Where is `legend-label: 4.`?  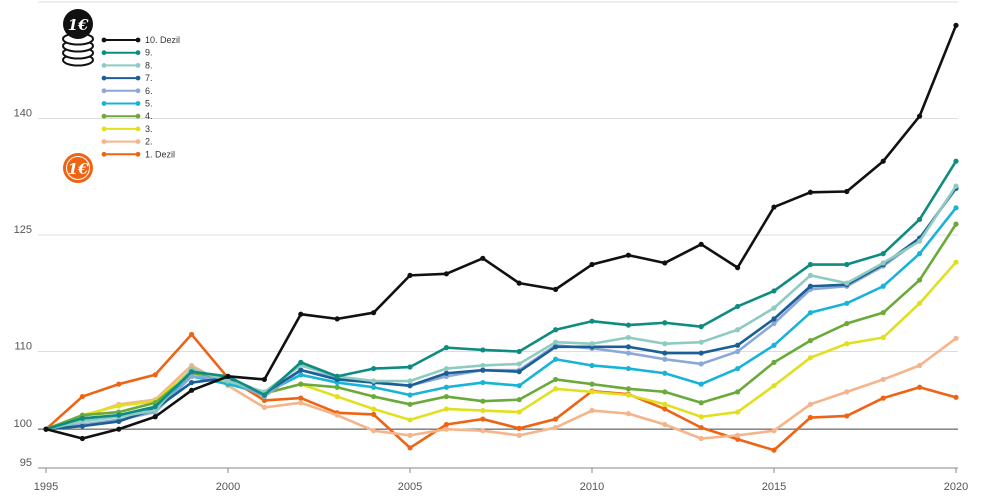
legend-label: 4. is located at coordinates (149, 116).